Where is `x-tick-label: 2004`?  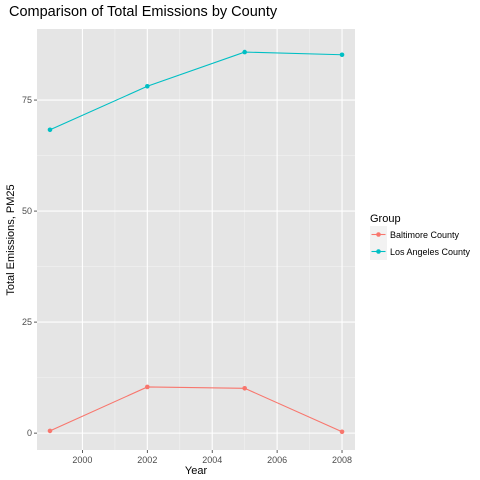 x-tick-label: 2004 is located at coordinates (212, 460).